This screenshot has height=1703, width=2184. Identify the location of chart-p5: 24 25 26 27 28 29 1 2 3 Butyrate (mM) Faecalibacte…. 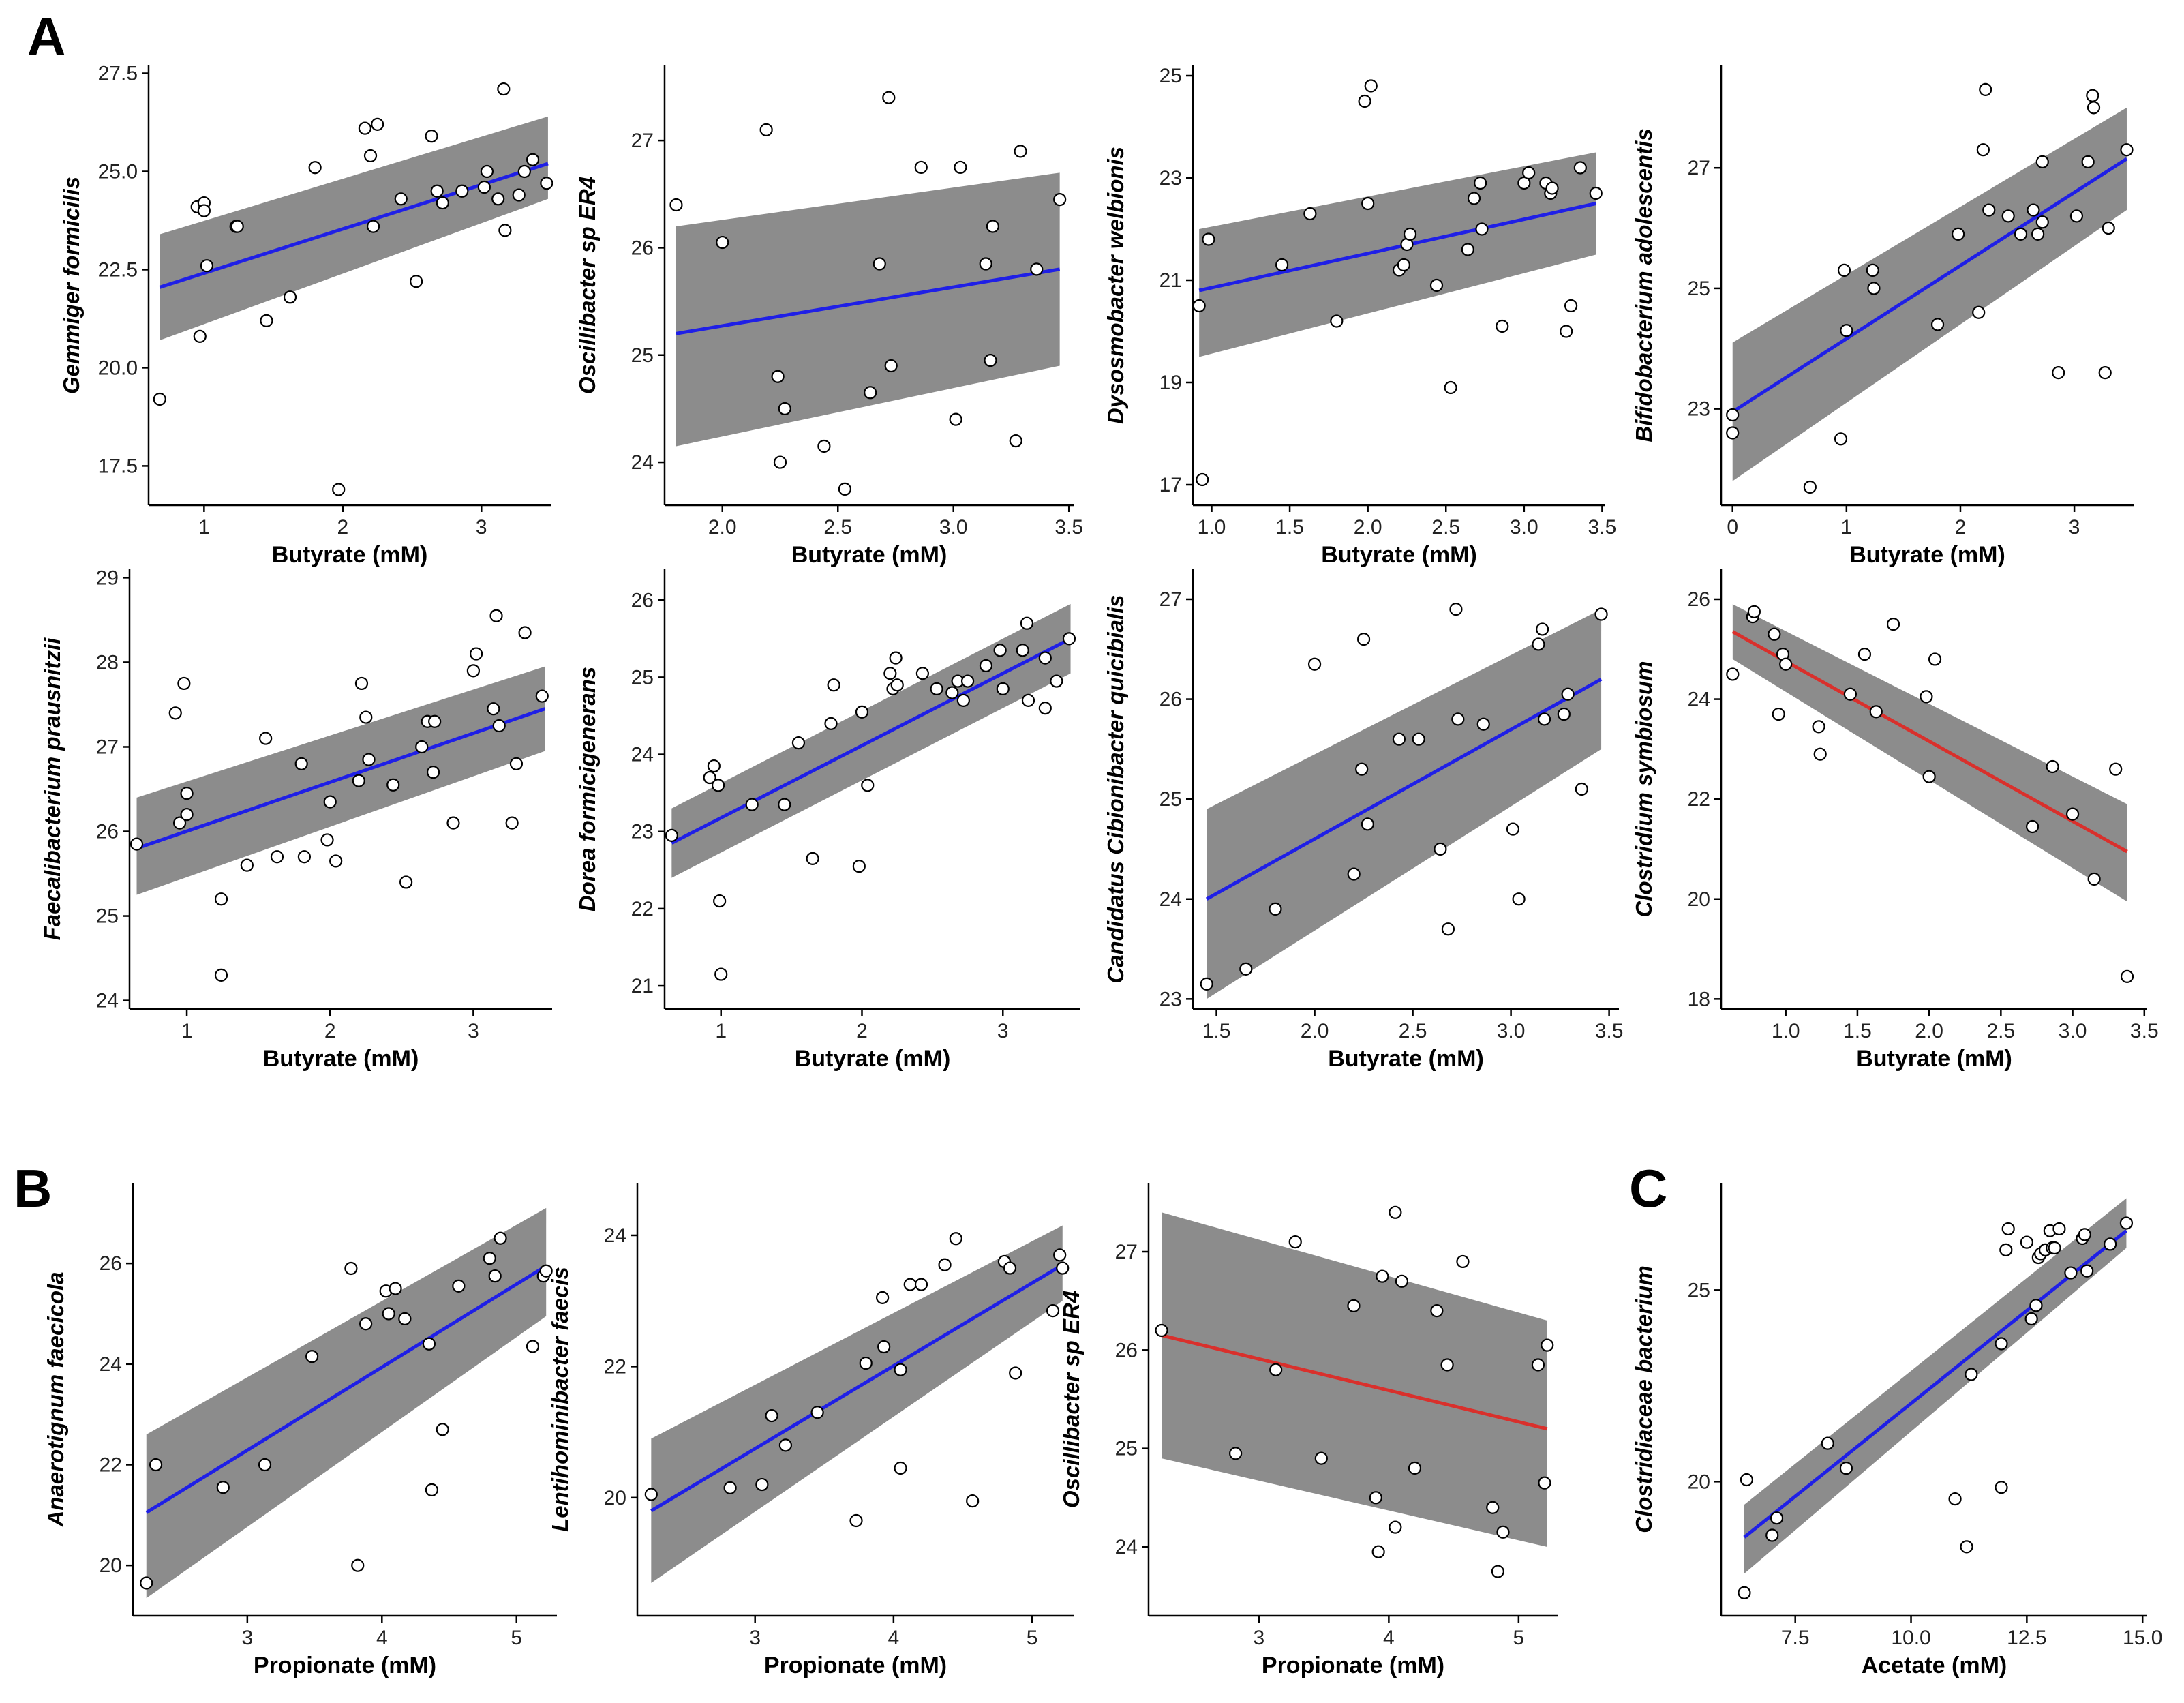
(296, 820).